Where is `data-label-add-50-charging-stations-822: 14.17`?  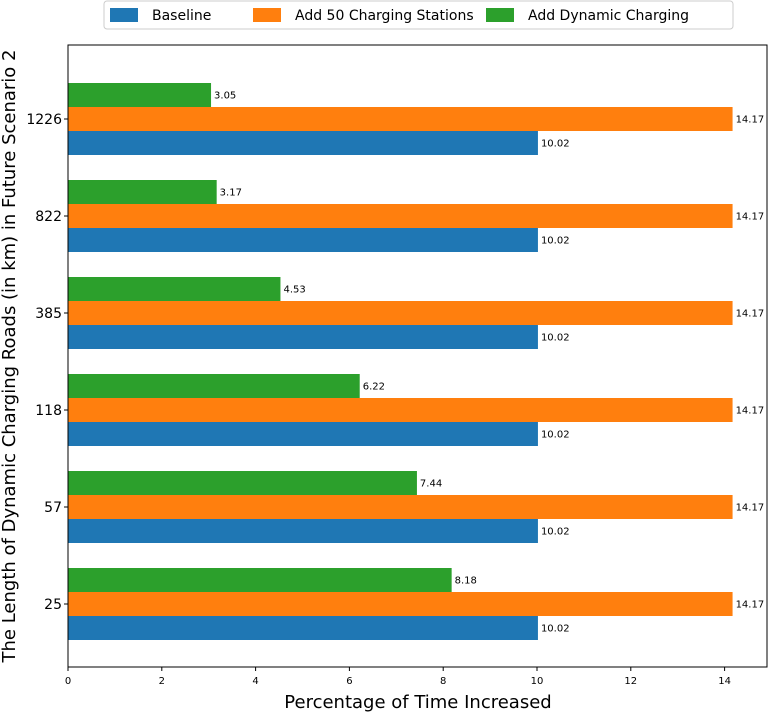 data-label-add-50-charging-stations-822: 14.17 is located at coordinates (750, 217).